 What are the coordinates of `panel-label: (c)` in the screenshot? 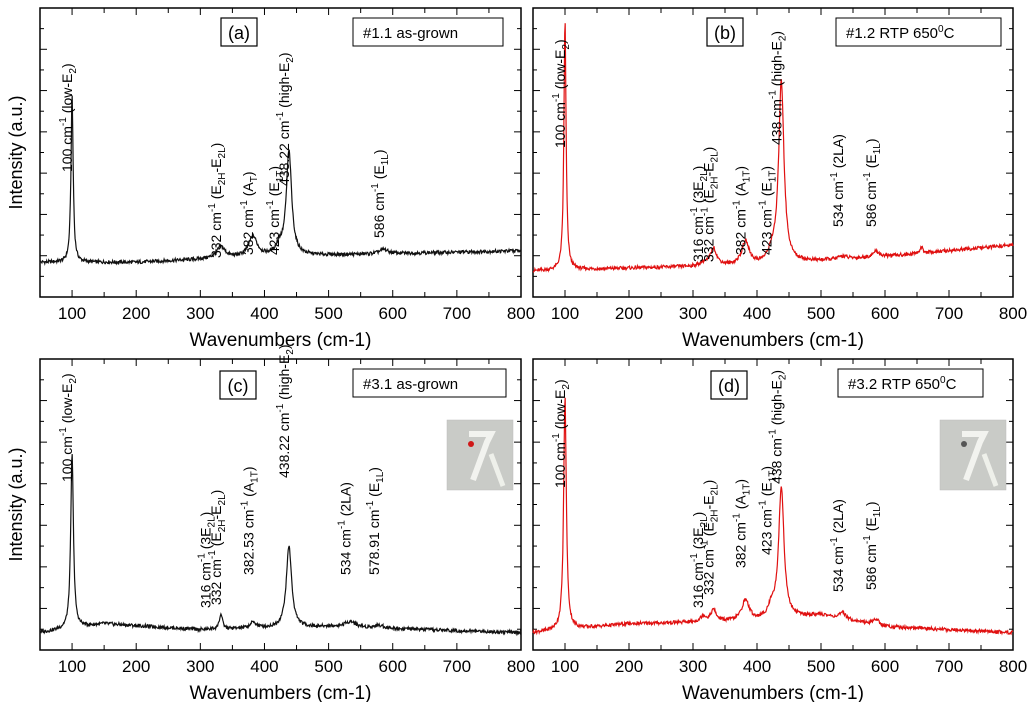 It's located at (238, 385).